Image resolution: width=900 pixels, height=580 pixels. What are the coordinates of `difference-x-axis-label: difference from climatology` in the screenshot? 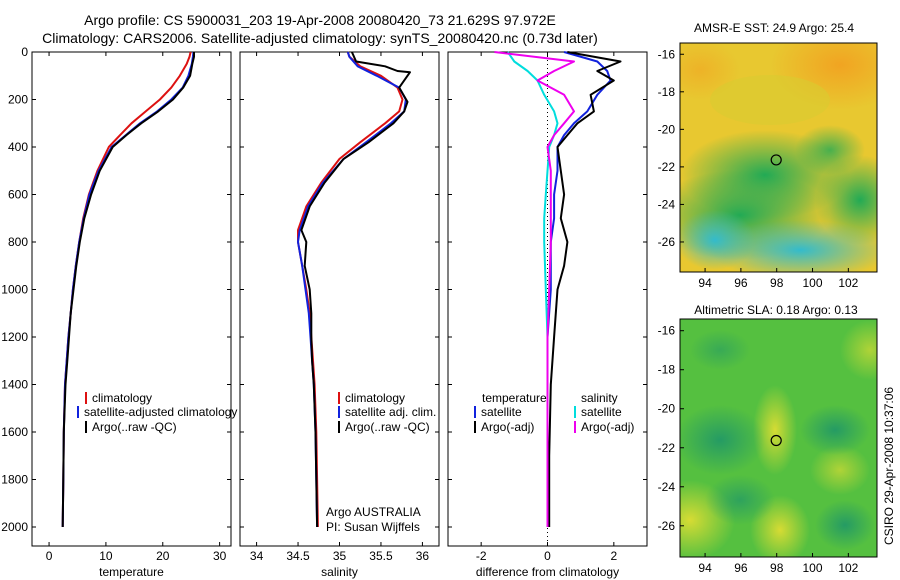 It's located at (547, 572).